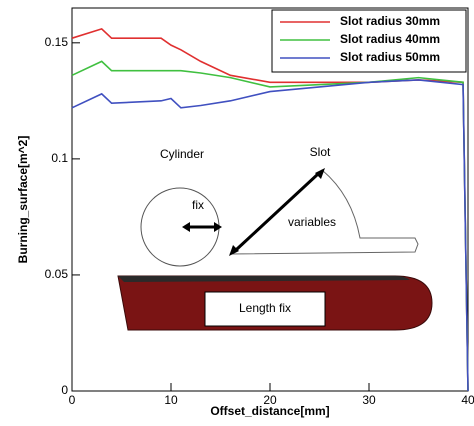  Describe the element at coordinates (277, 212) in the screenshot. I see `slot-arrow` at that location.